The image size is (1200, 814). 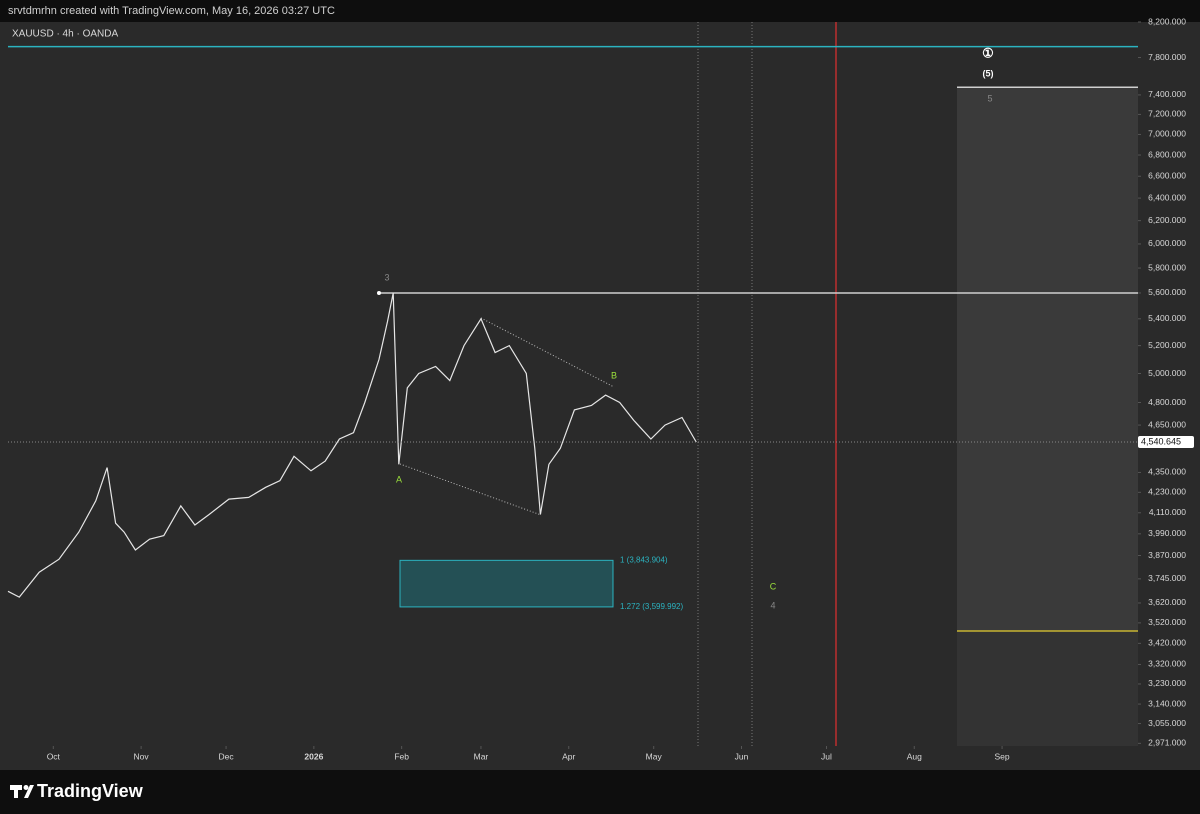 What do you see at coordinates (399, 479) in the screenshot?
I see `wave-label: A` at bounding box center [399, 479].